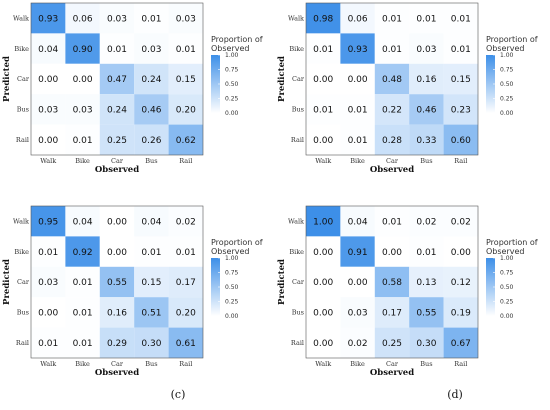 The height and width of the screenshot is (410, 550). I want to click on cell-value-label: 0.95, so click(48, 222).